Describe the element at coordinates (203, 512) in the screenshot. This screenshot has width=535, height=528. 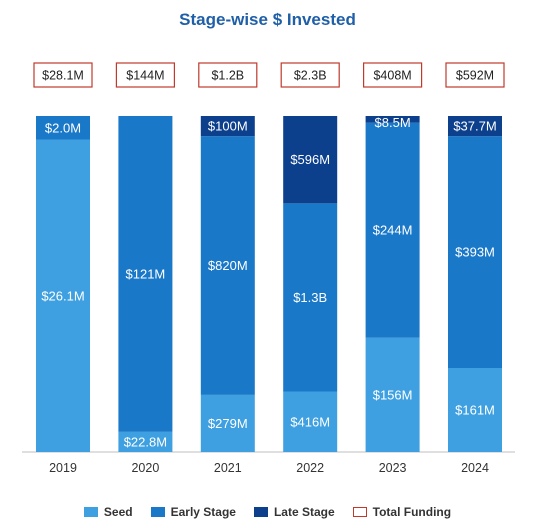
I see `legend-label-early-stage: Early Stage` at that location.